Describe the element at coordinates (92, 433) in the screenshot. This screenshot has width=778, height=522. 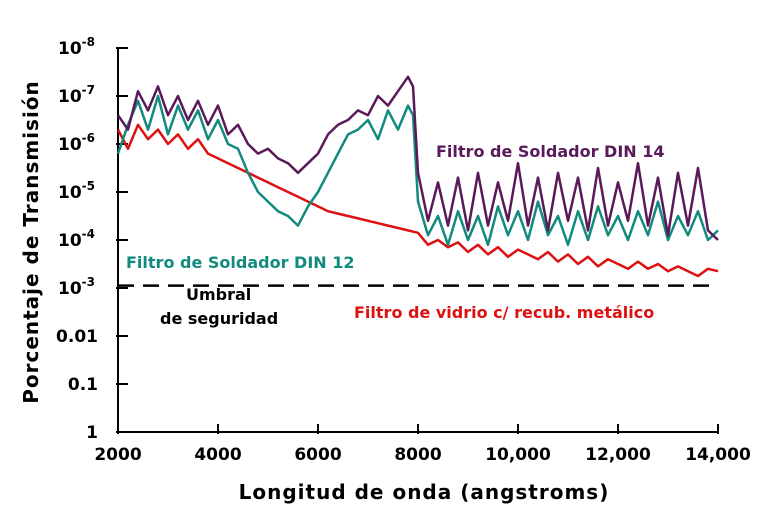
I see `y-tick-label: 1` at that location.